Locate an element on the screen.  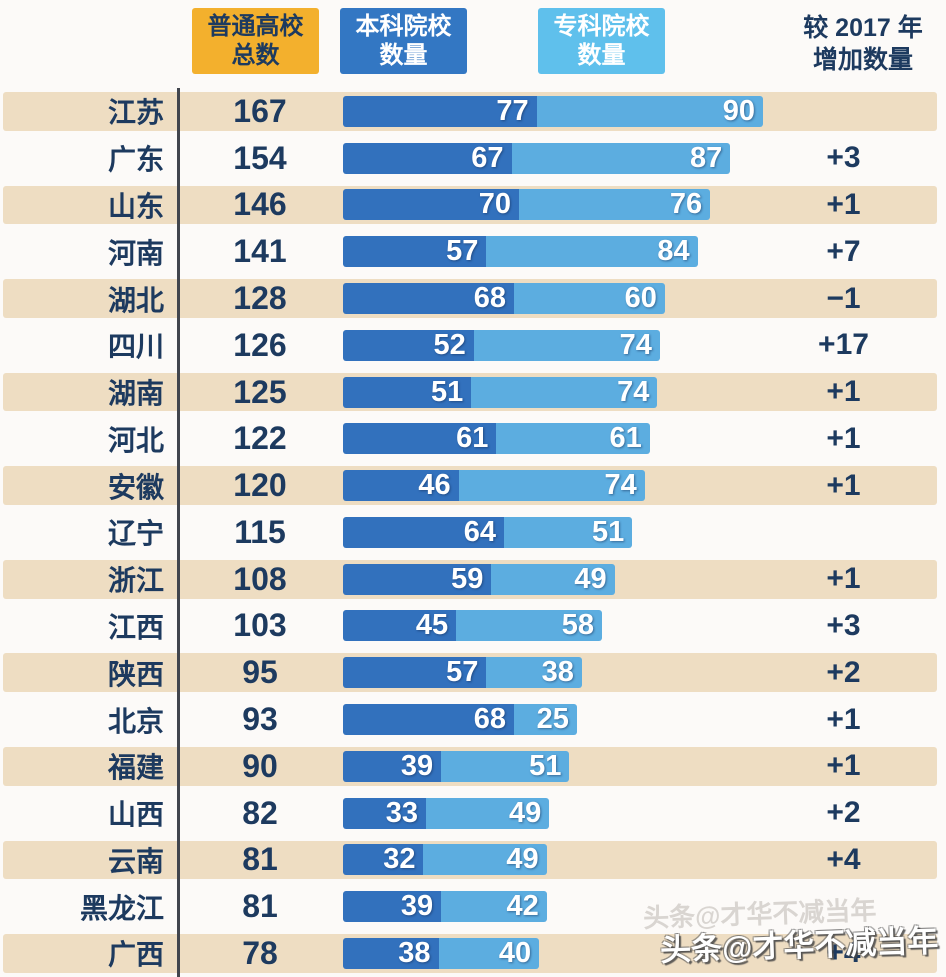
benke-bar-segment: 45 is located at coordinates (400, 626).